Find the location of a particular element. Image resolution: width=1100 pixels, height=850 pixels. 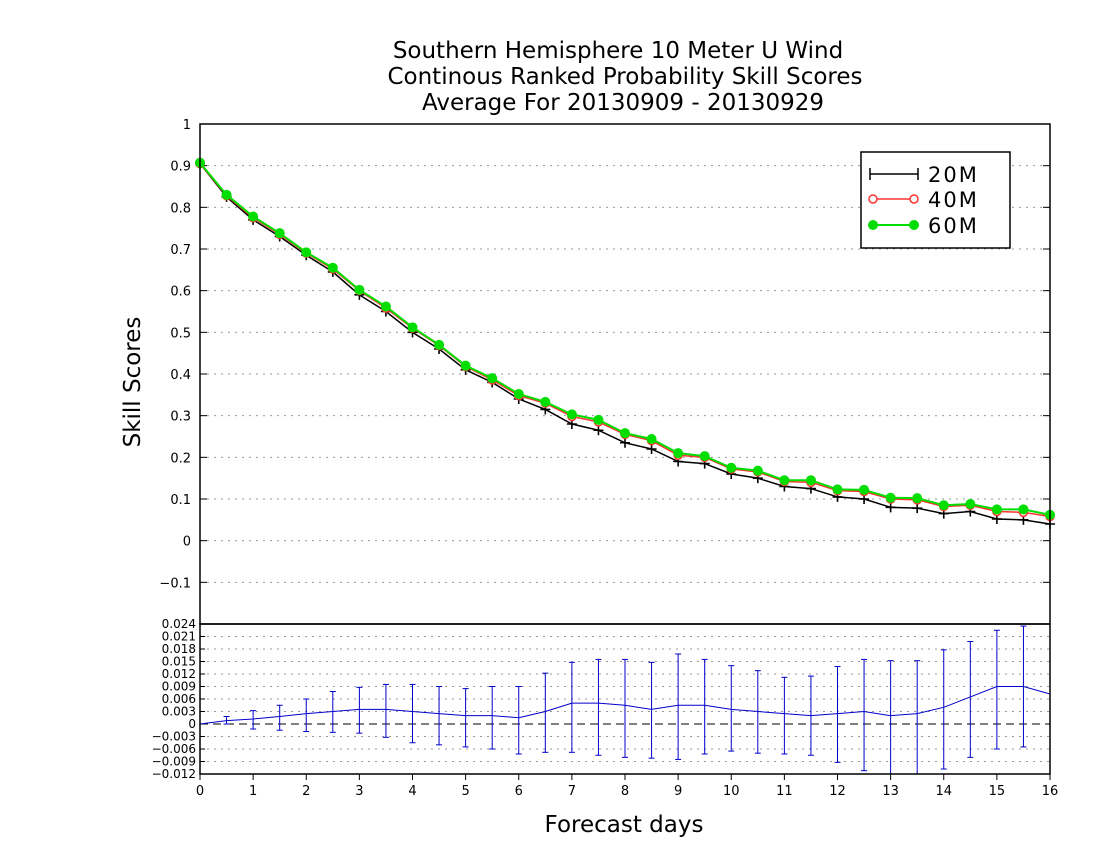

x-tick-label: 6 is located at coordinates (519, 791).